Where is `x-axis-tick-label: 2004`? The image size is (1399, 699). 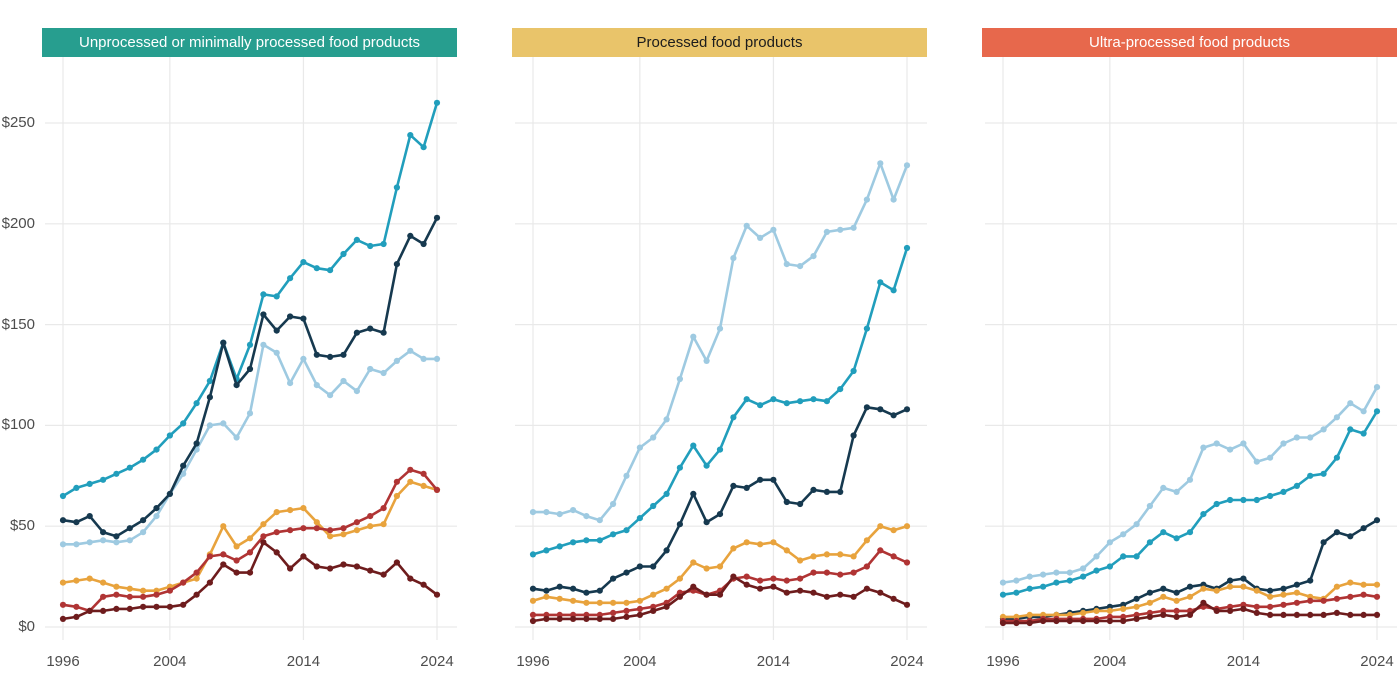 x-axis-tick-label: 2004 is located at coordinates (640, 661).